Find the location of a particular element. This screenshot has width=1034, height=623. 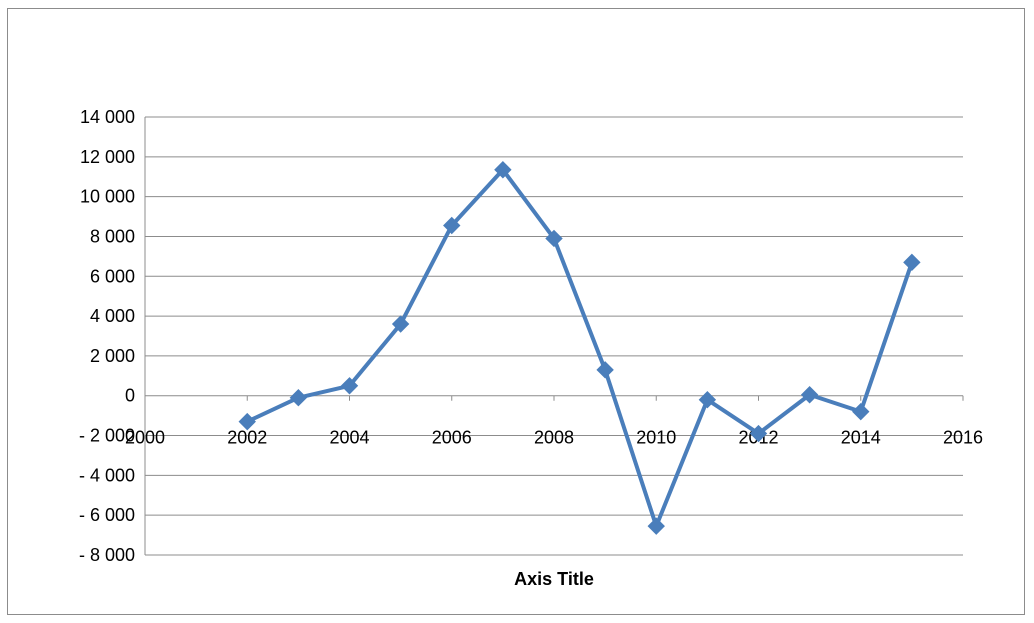

y-tick-label: 2 000 is located at coordinates (112, 356).